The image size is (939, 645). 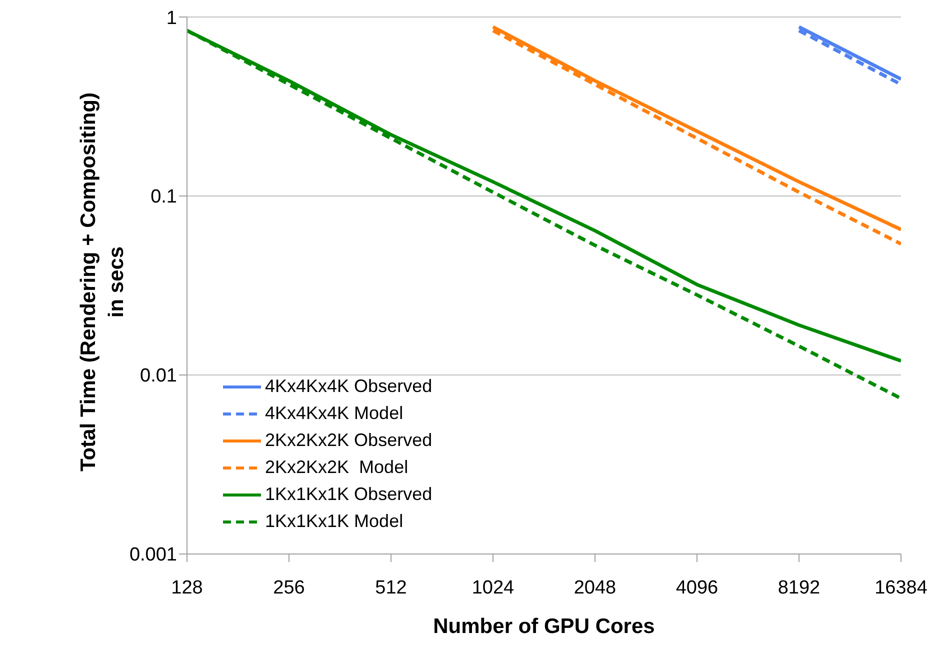 I want to click on legend-label: 4Kx4Kx4K Model, so click(x=334, y=413).